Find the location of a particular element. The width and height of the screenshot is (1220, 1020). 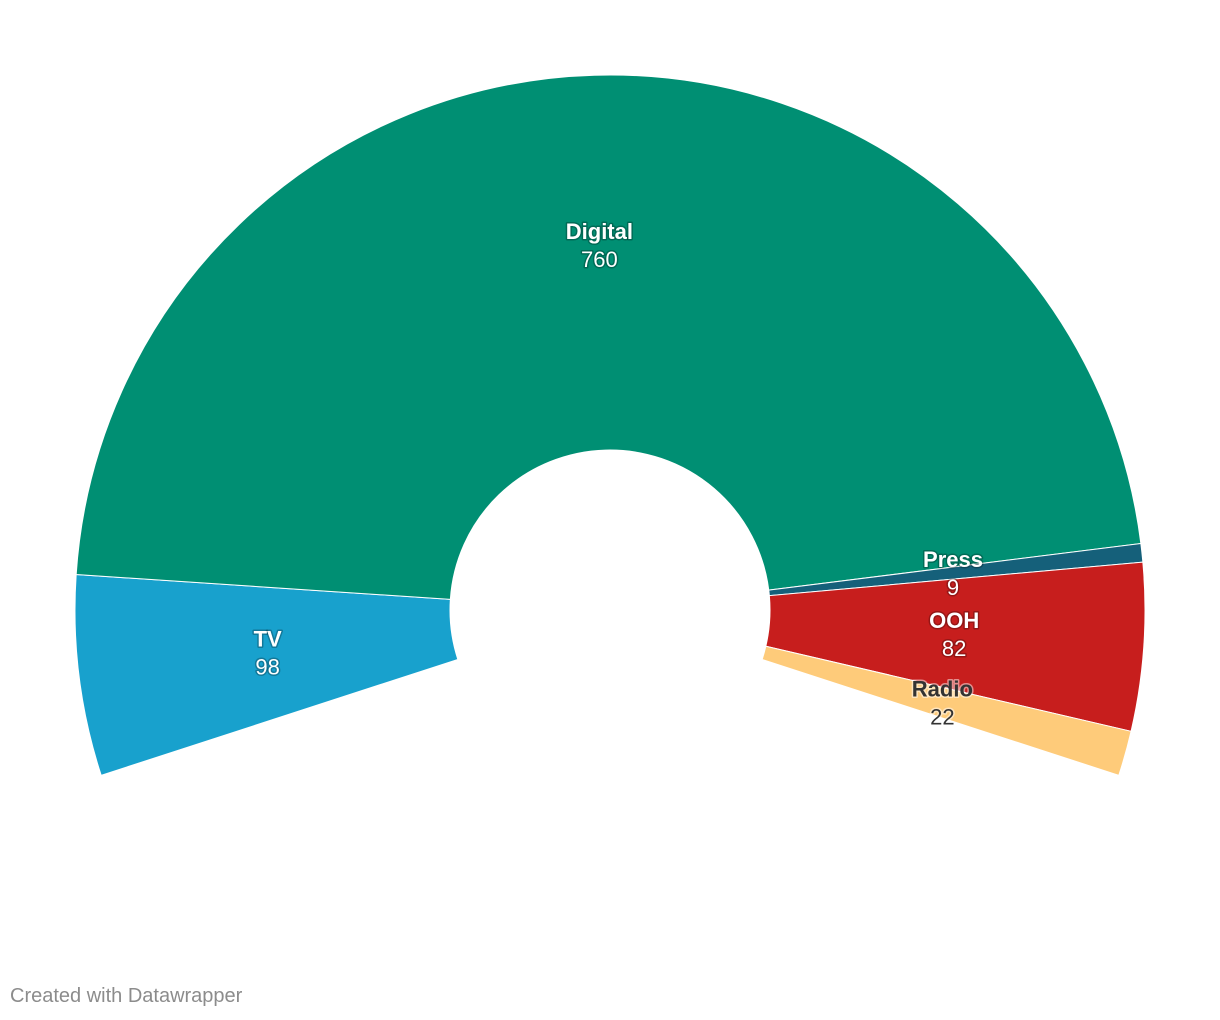

slice-value-radio: 22 is located at coordinates (942, 717).